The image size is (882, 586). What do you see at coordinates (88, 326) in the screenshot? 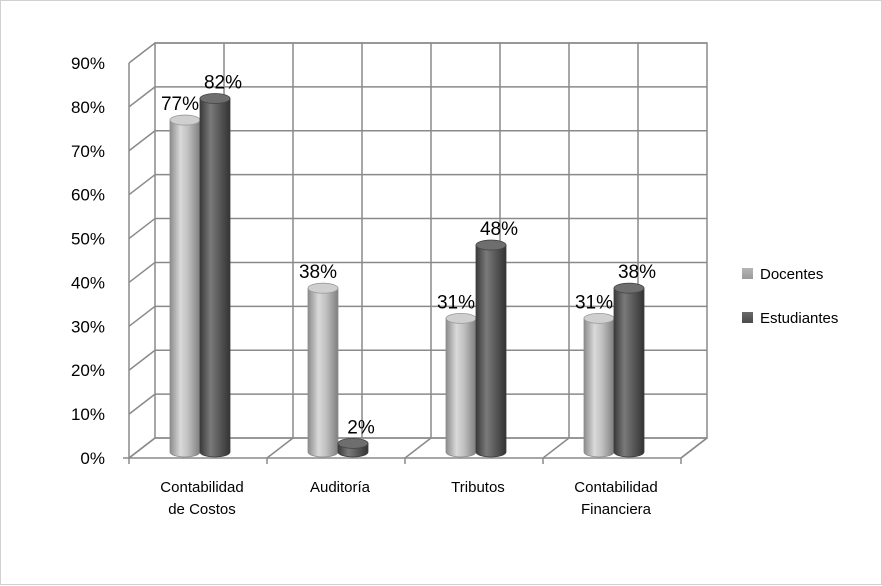
I see `y-tick-label: 30%` at bounding box center [88, 326].